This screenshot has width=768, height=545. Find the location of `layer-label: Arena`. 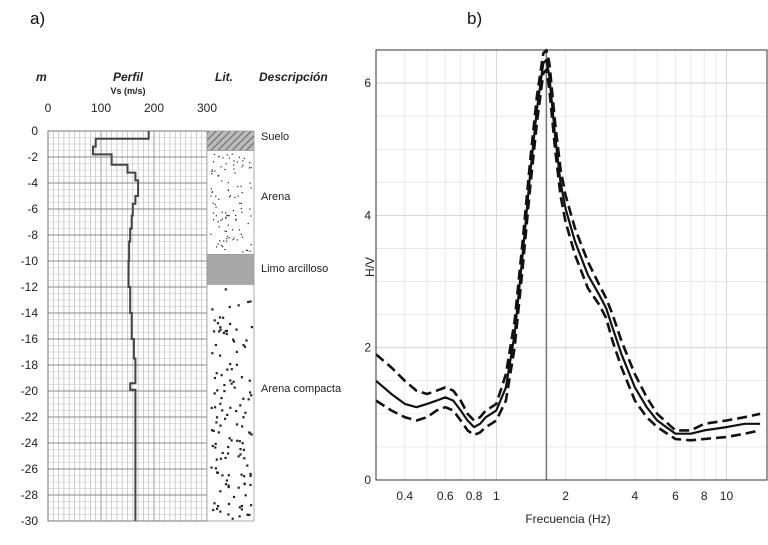

layer-label: Arena is located at coordinates (276, 197).